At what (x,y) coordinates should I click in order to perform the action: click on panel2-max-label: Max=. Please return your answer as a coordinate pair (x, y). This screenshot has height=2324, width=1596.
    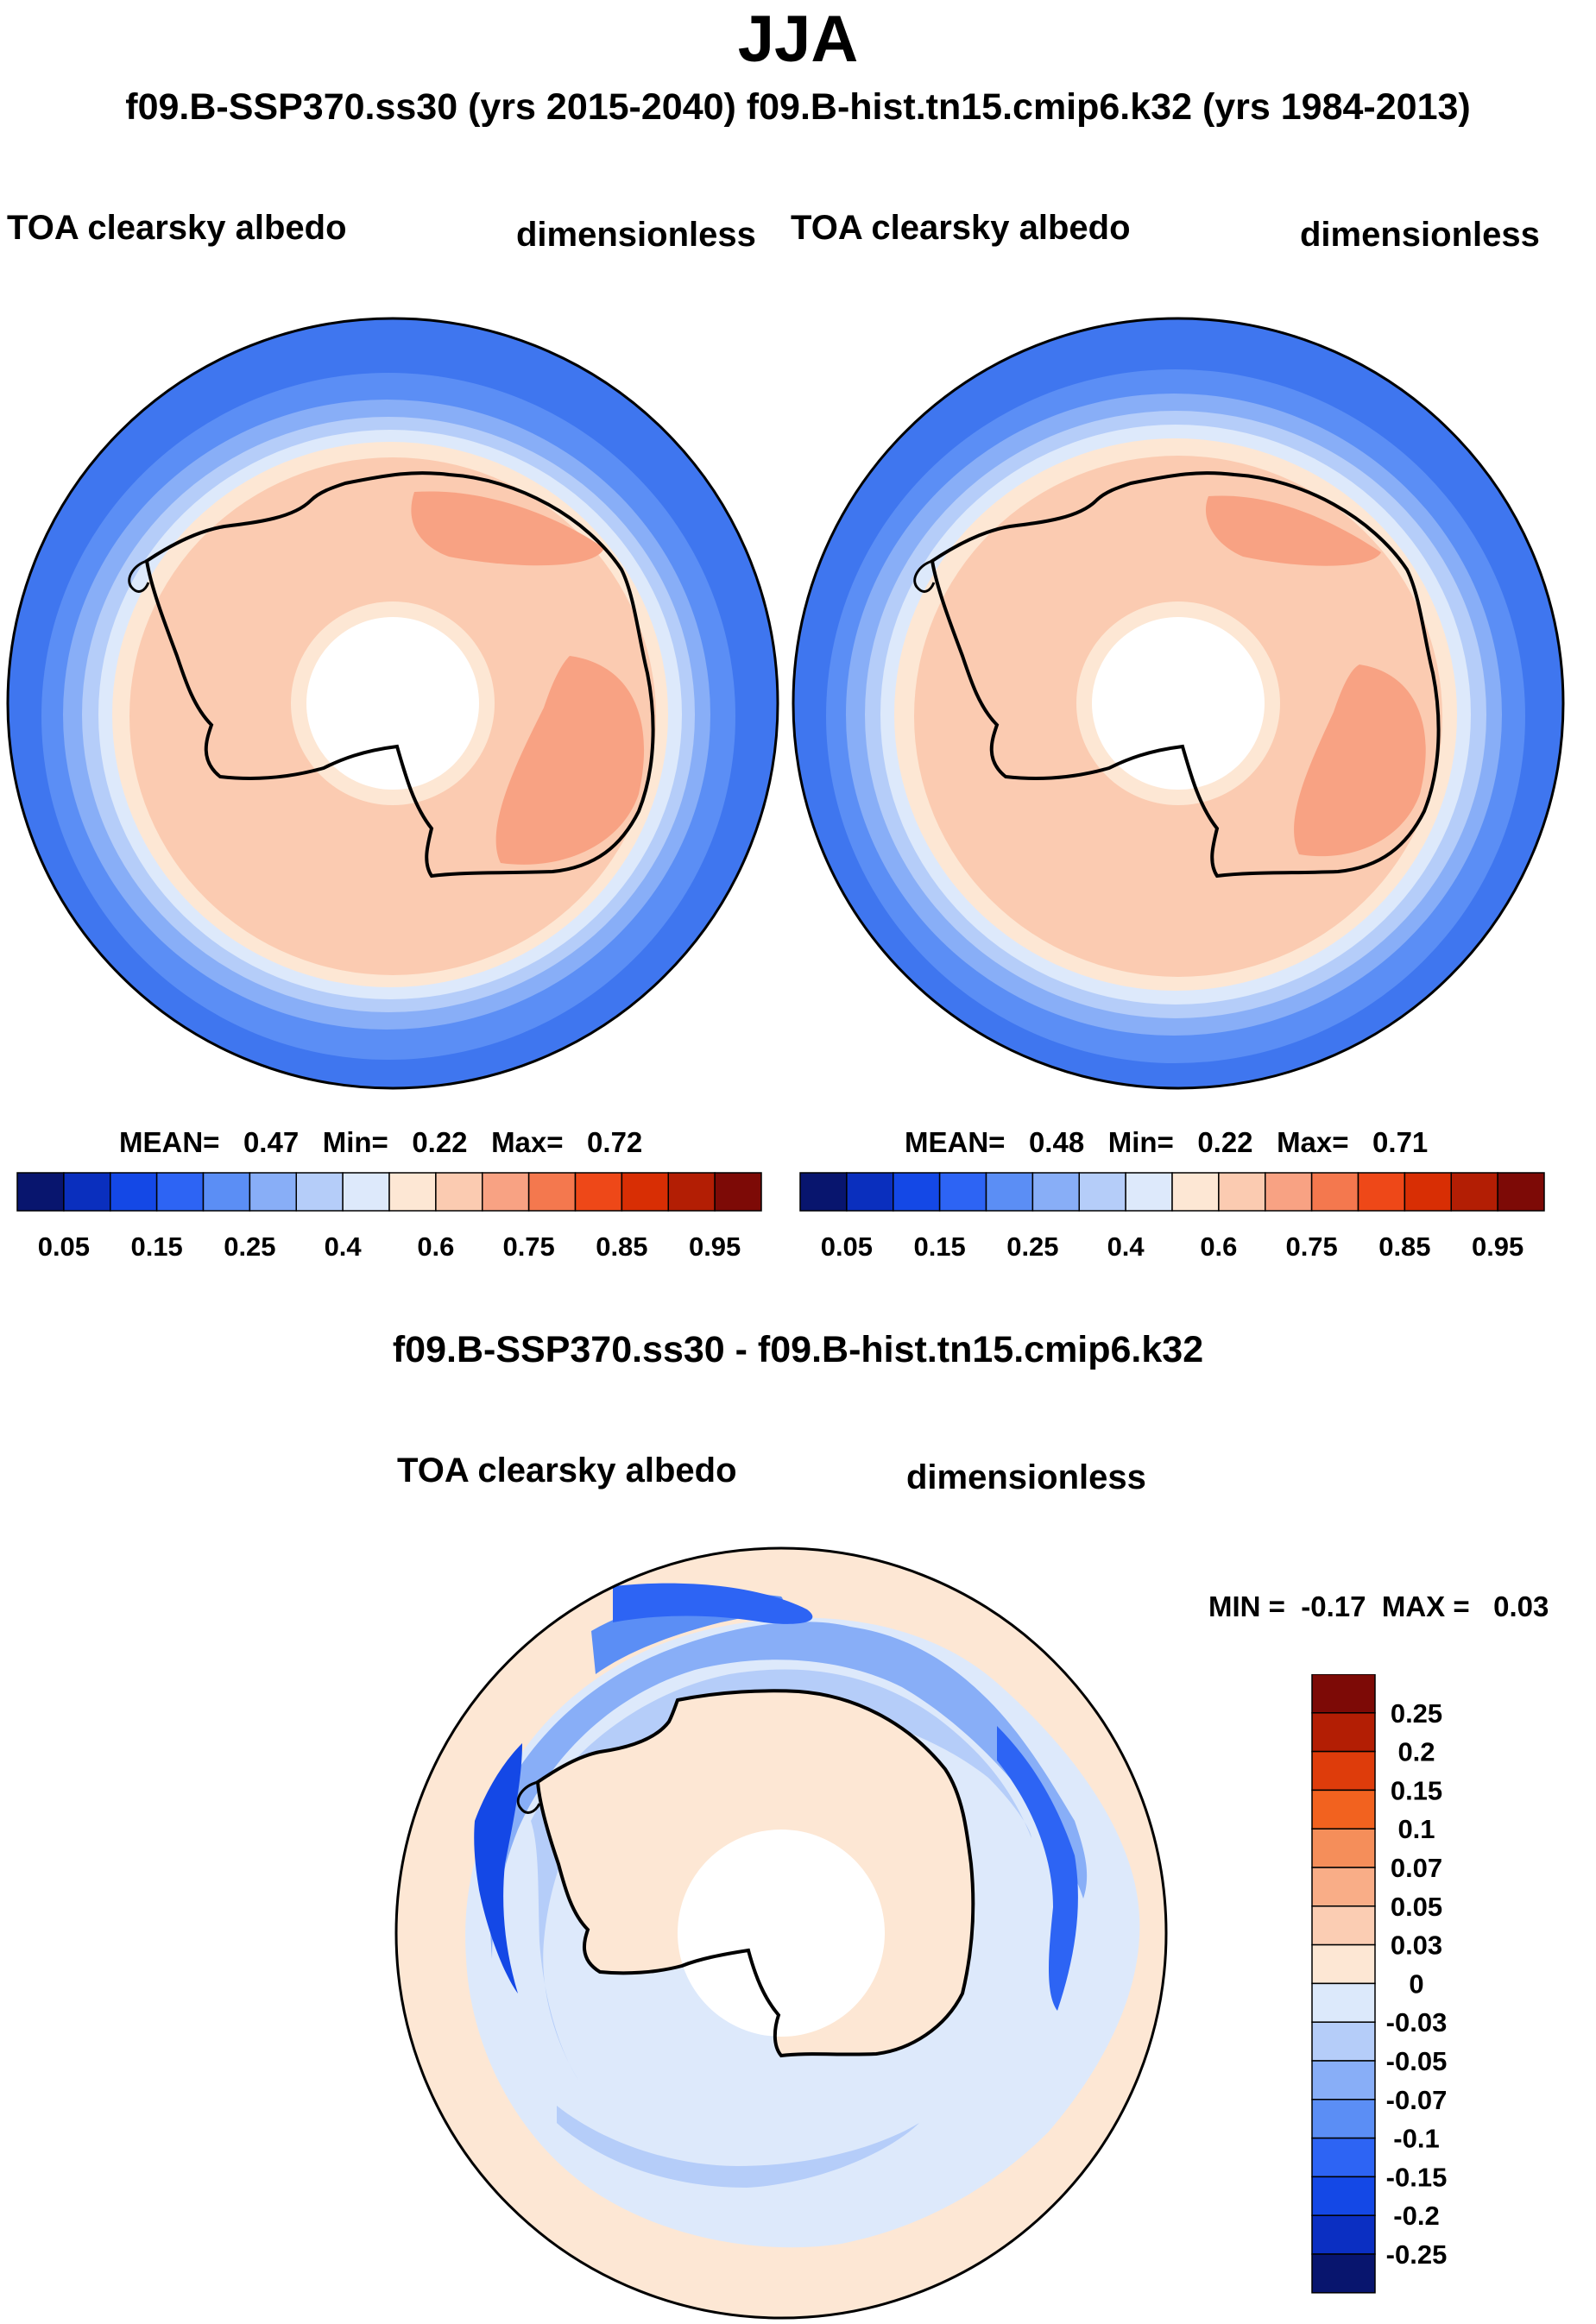
    Looking at the image, I should click on (1313, 1142).